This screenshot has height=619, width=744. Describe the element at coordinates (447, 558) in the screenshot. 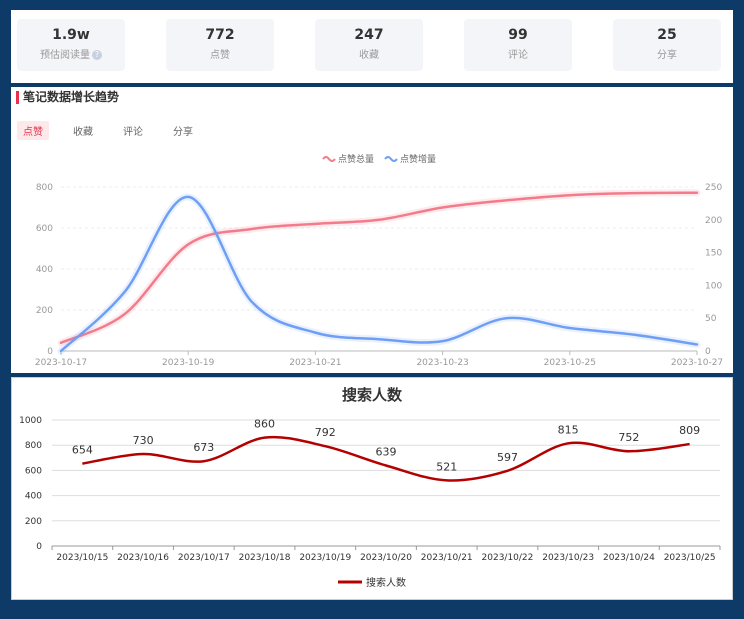

I see `x-tick-label: 2023/10/21` at that location.